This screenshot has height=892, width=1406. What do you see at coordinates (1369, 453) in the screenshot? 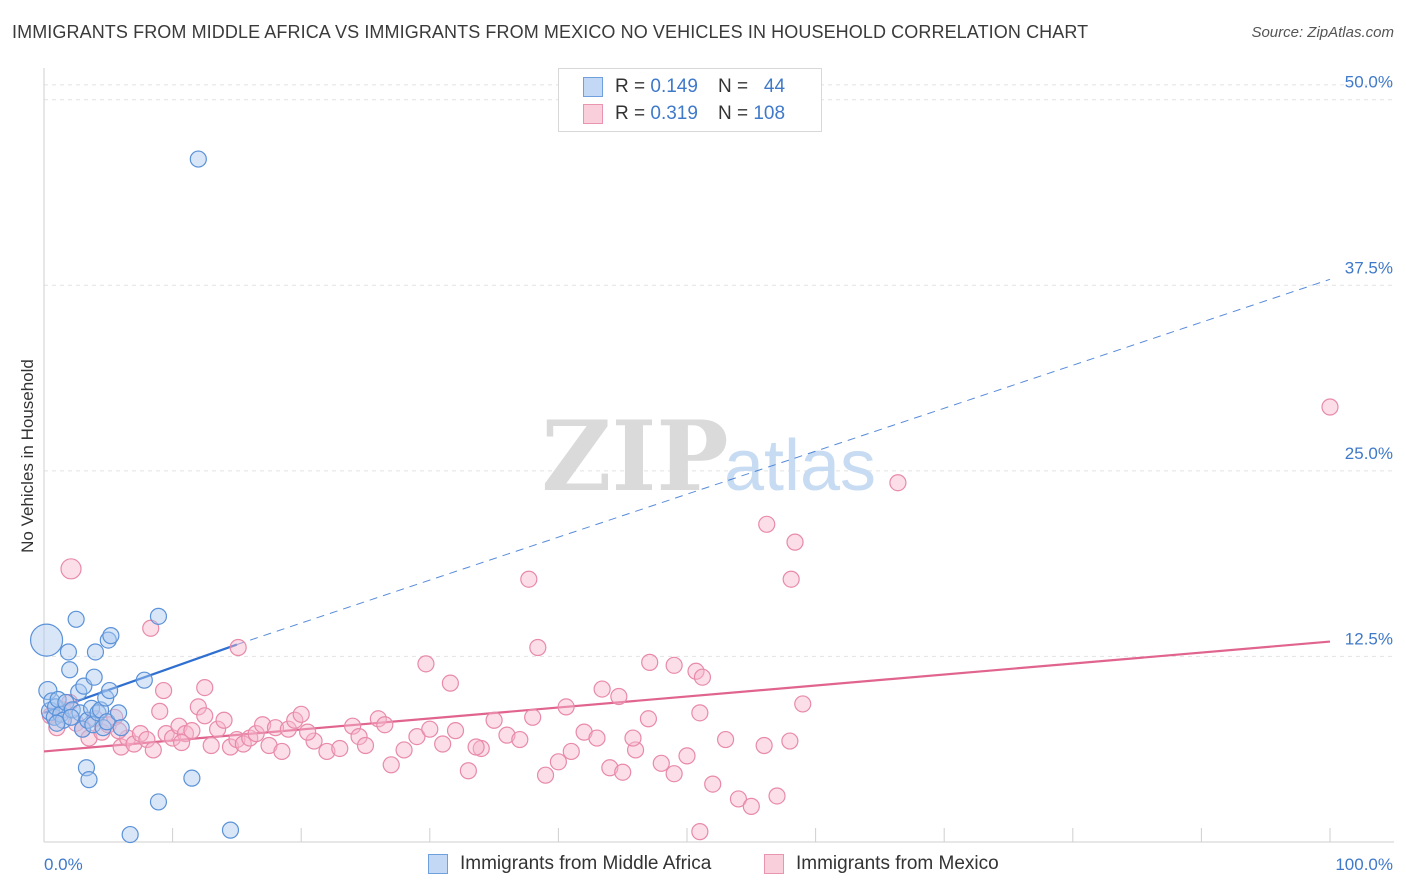
I see `y-tick-label: 25.0%` at bounding box center [1369, 453].